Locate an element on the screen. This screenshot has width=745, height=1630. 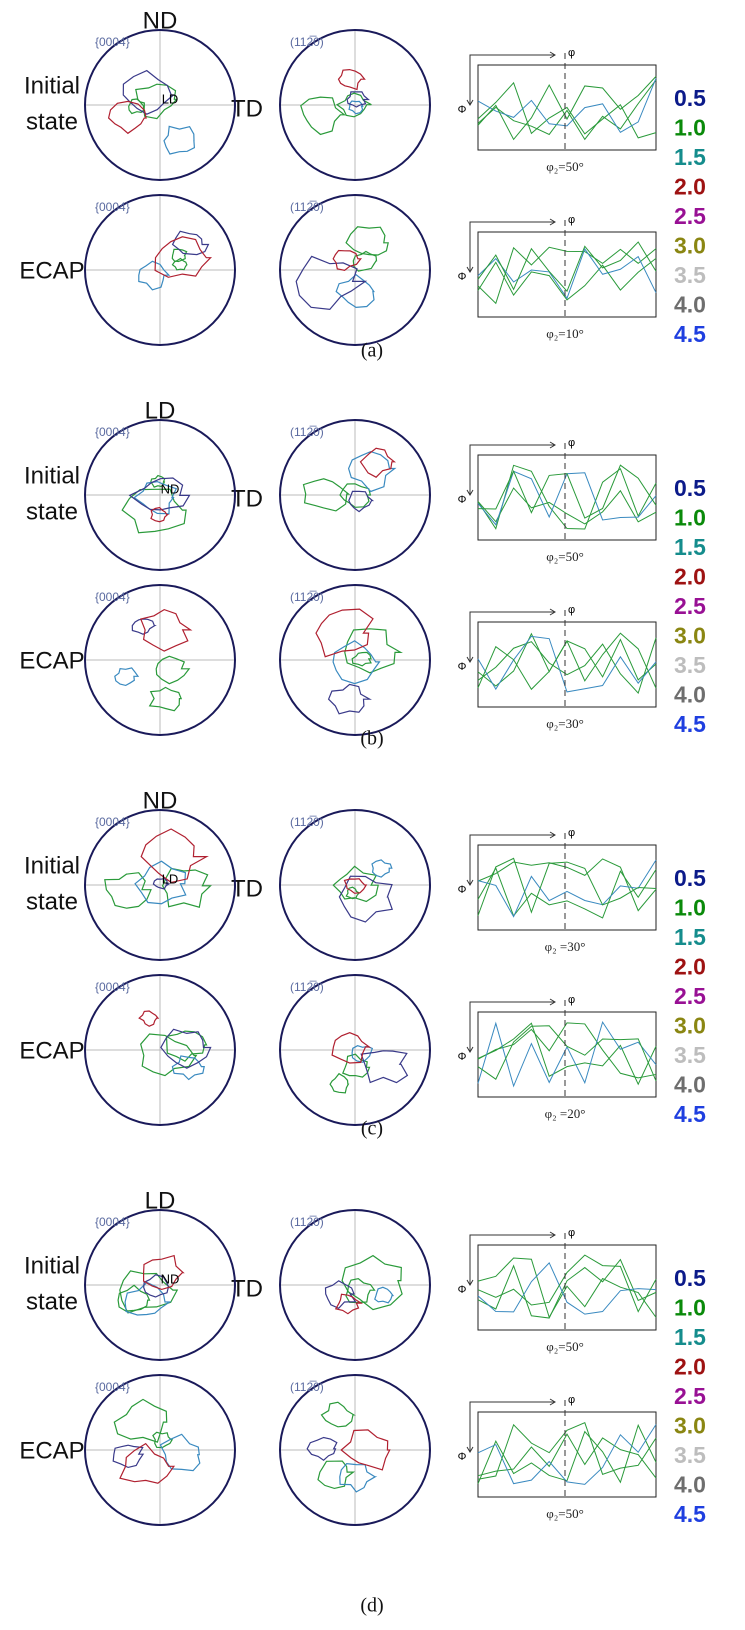
row-label: ECAP is located at coordinates (51, 270).